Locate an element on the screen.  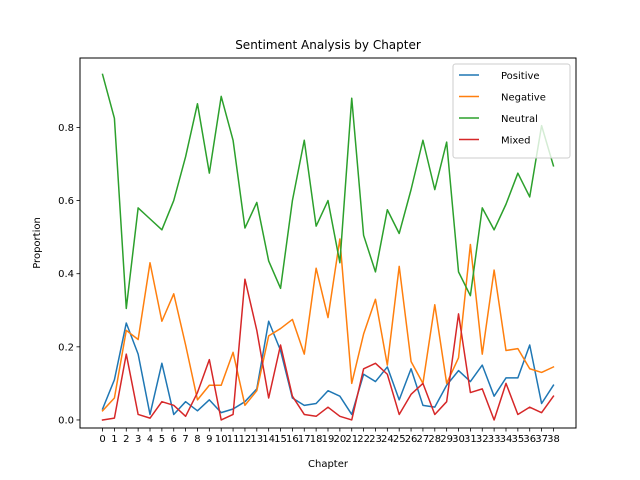
y-tick-label: 0.2 is located at coordinates (66, 347).